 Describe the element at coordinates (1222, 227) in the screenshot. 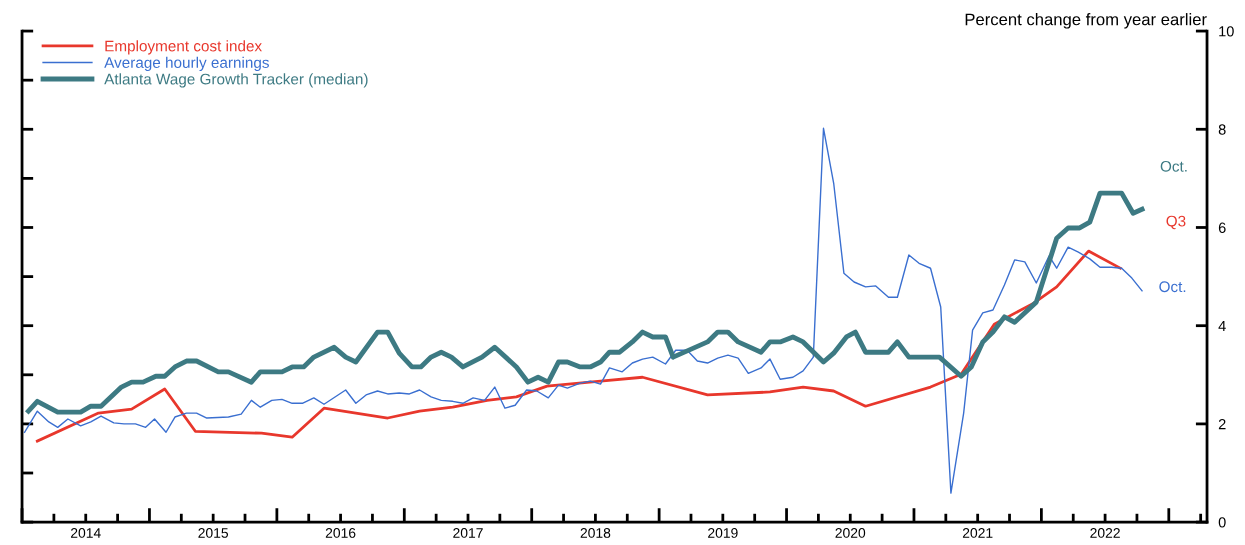

I see `y-tick-label: 6` at that location.